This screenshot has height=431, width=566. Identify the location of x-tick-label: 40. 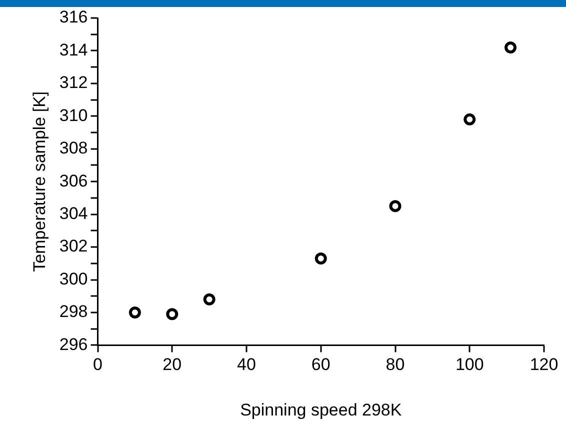
(246, 364).